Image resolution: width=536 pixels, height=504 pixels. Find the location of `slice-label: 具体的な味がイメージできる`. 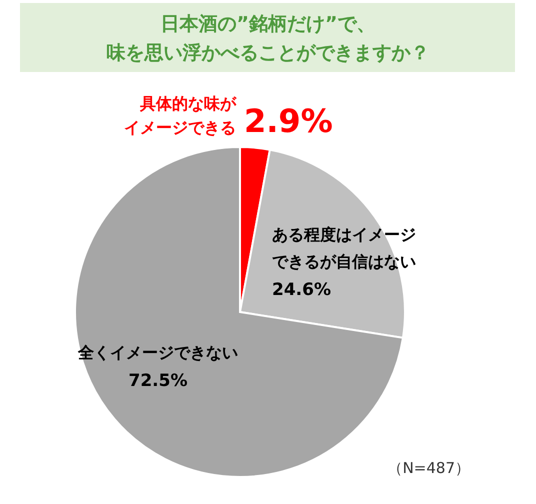

slice-label: 具体的な味がイメージできる is located at coordinates (180, 115).